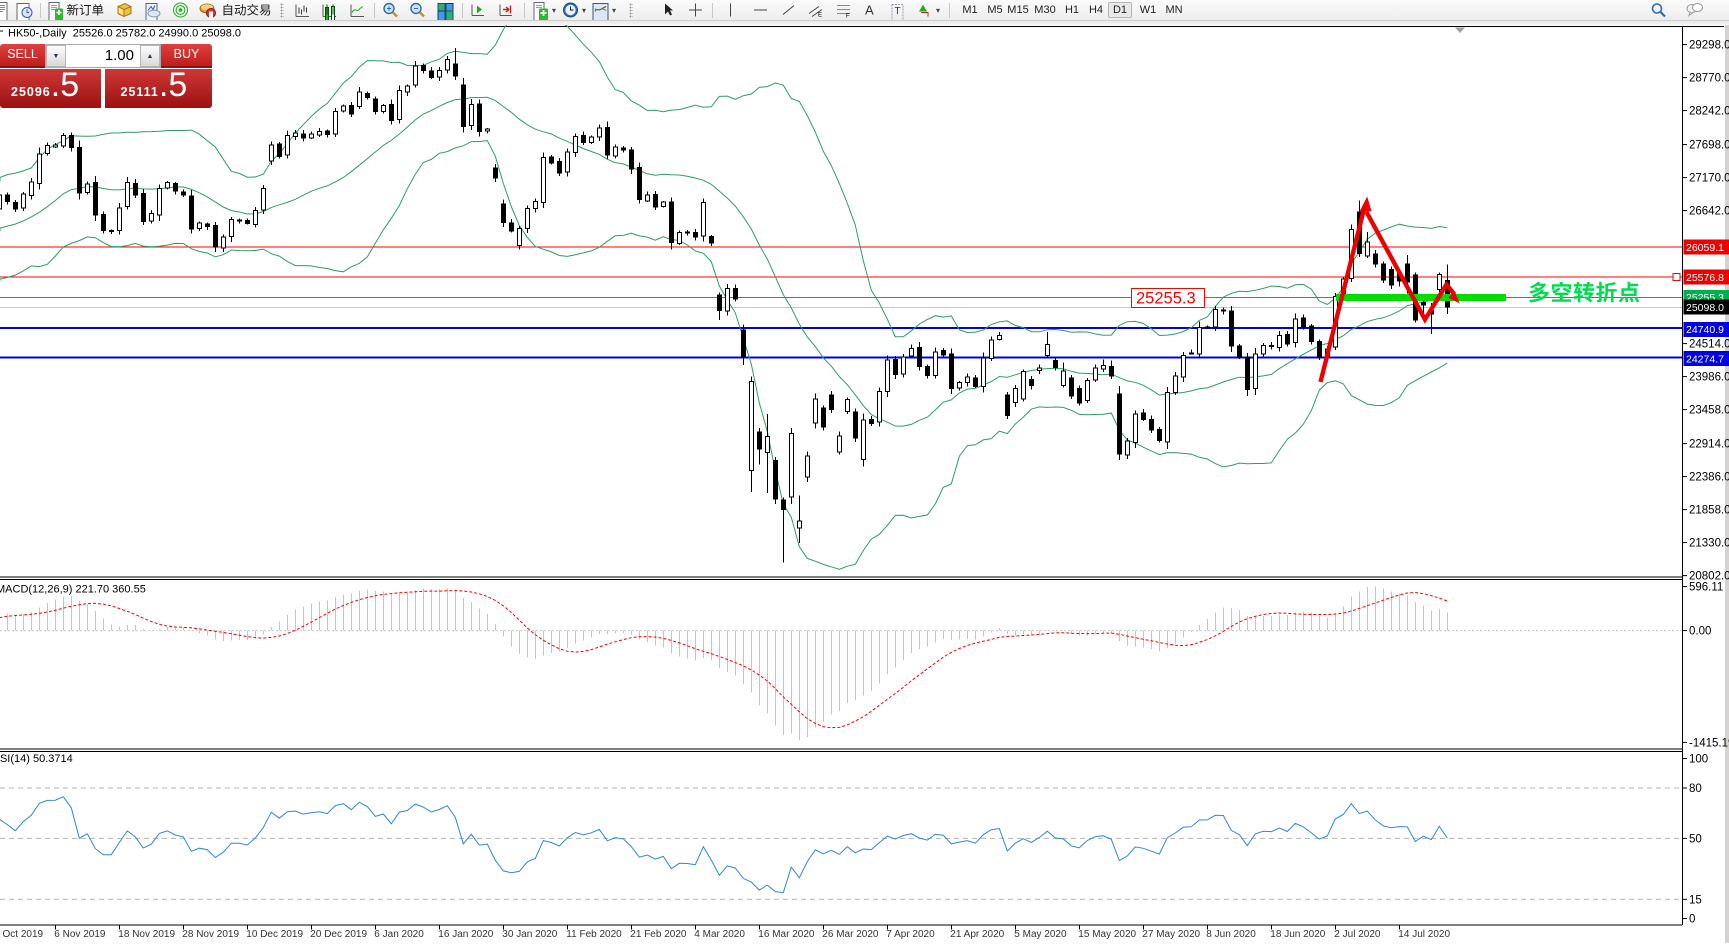 The image size is (1729, 948). I want to click on svg-text: 50, so click(1695, 839).